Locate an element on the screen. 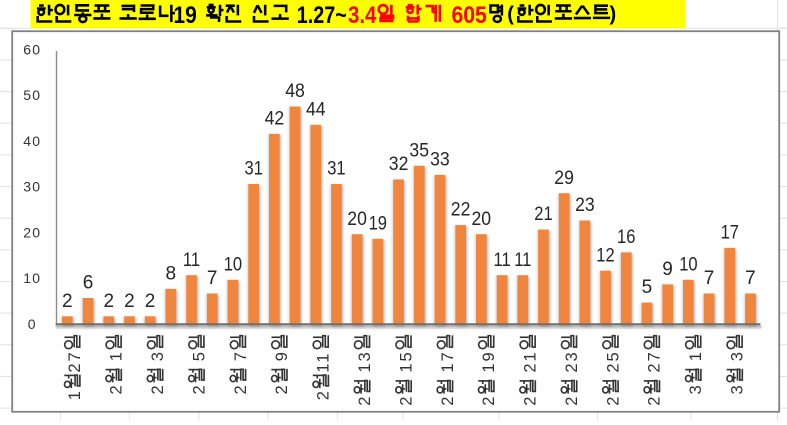 Image resolution: width=787 pixels, height=425 pixels. svg-text: 6 is located at coordinates (88, 283).